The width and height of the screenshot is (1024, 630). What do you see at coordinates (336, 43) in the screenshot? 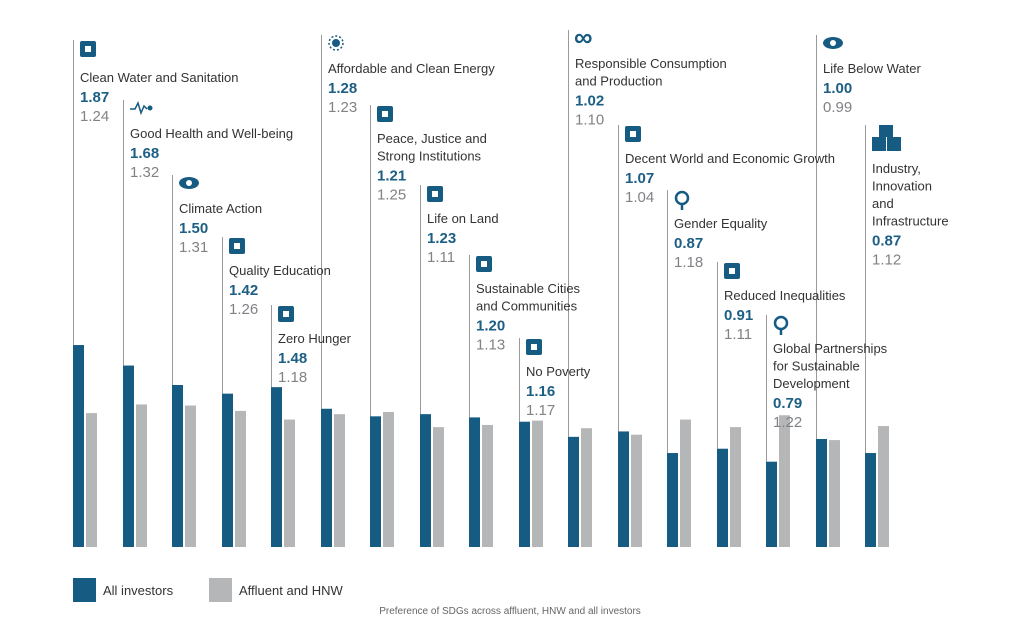
I see `sun-icon` at bounding box center [336, 43].